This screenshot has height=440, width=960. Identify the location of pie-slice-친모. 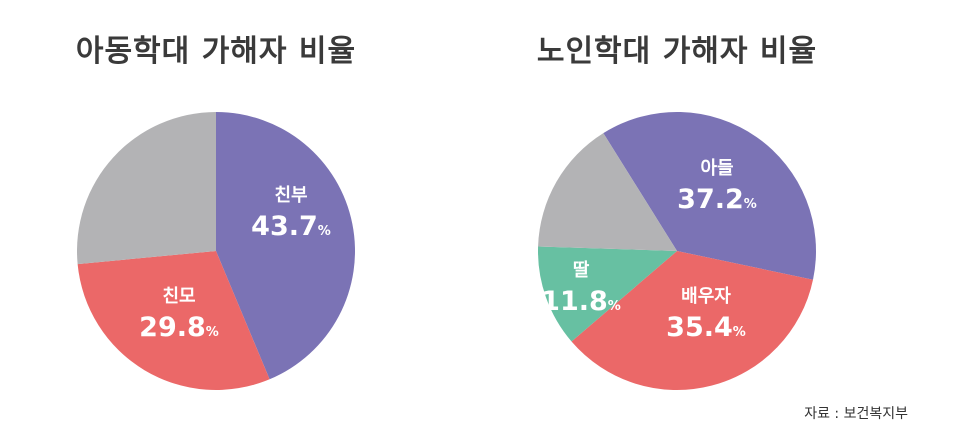
(173, 320).